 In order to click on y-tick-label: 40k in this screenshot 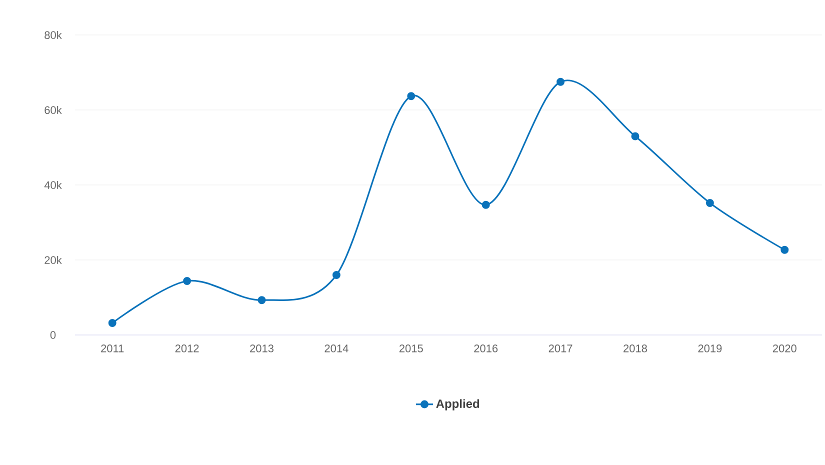, I will do `click(53, 185)`.